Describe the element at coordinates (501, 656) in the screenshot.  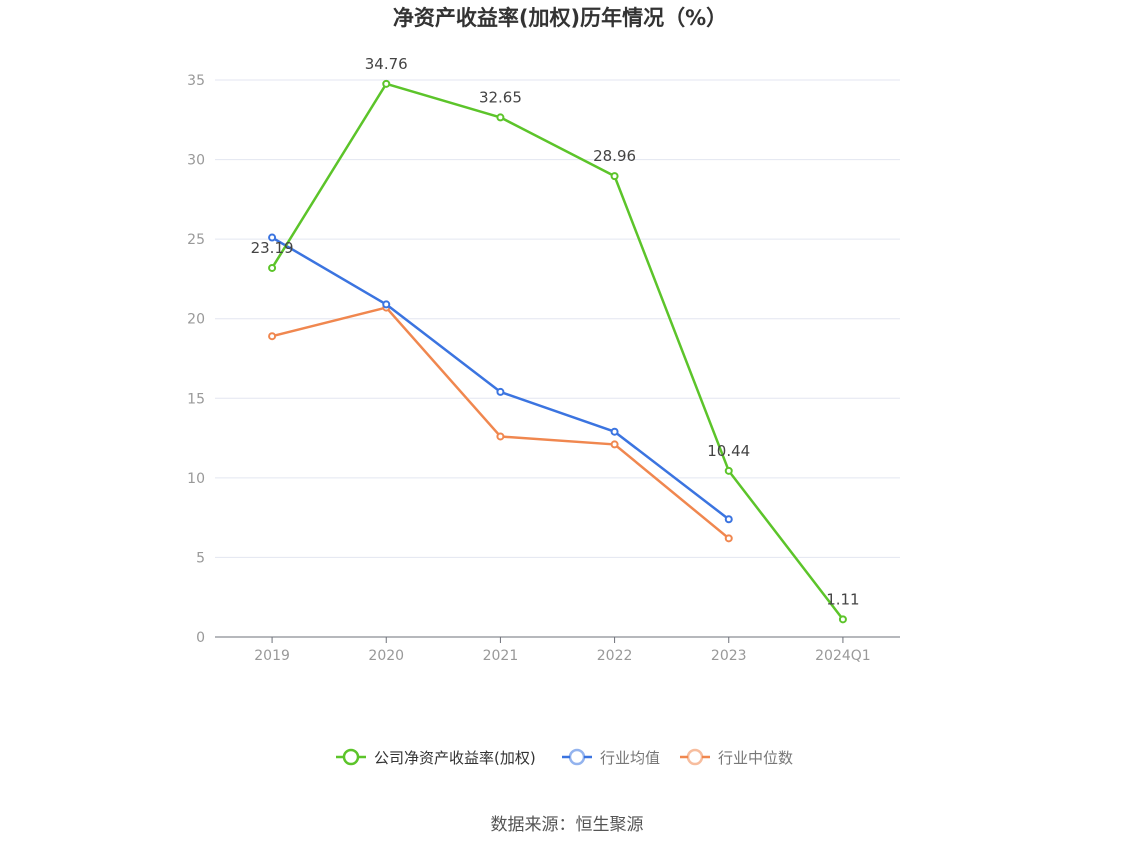
I see `x-tick-label: 2021` at that location.